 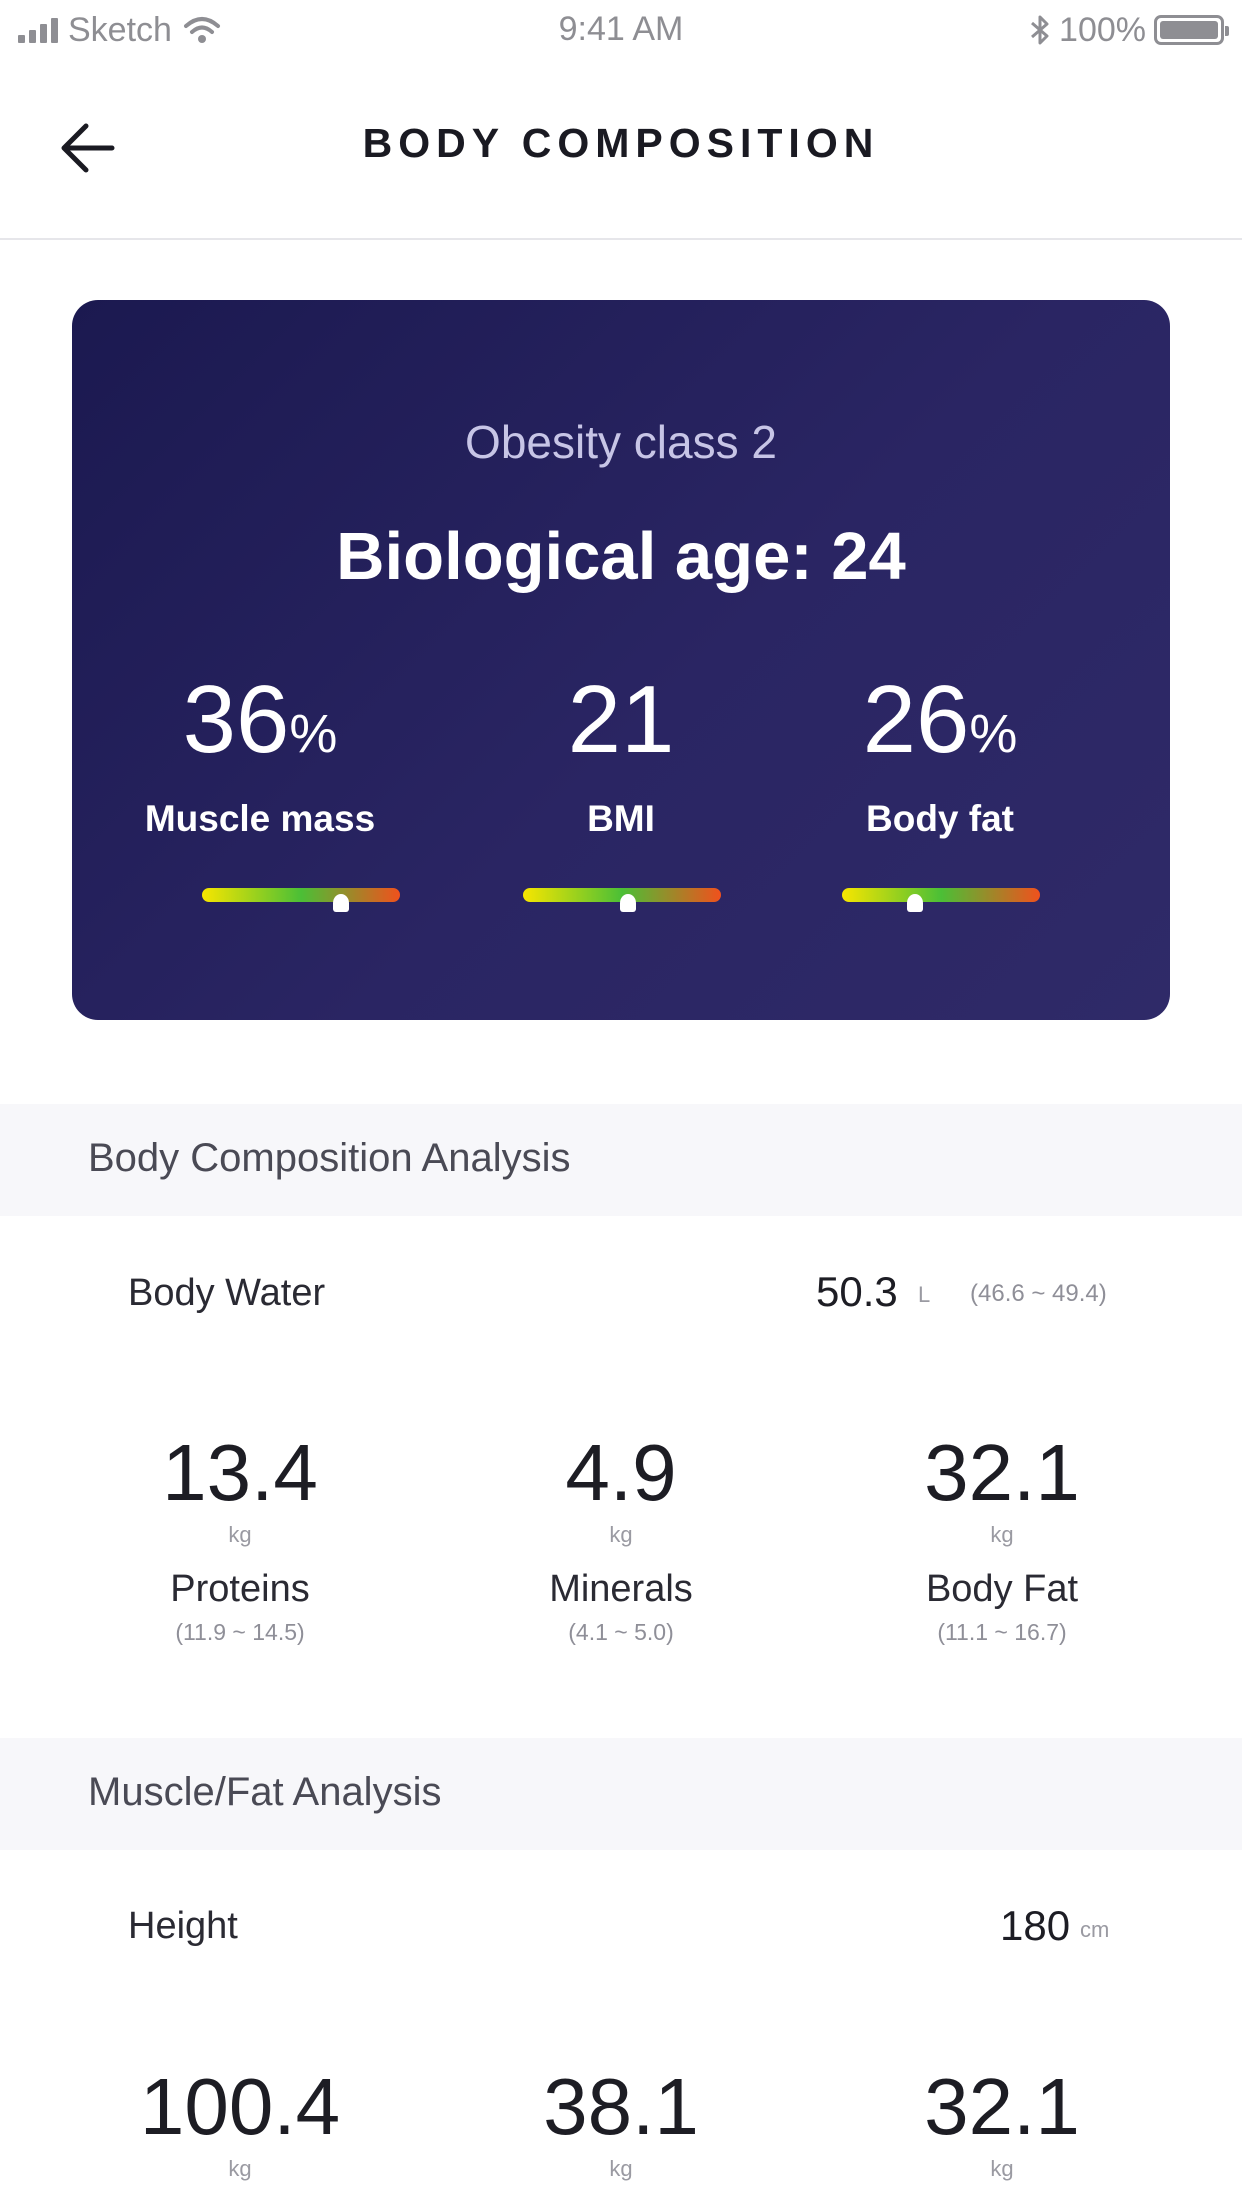 I want to click on bmi-metric: 21 BMI, so click(x=621, y=755).